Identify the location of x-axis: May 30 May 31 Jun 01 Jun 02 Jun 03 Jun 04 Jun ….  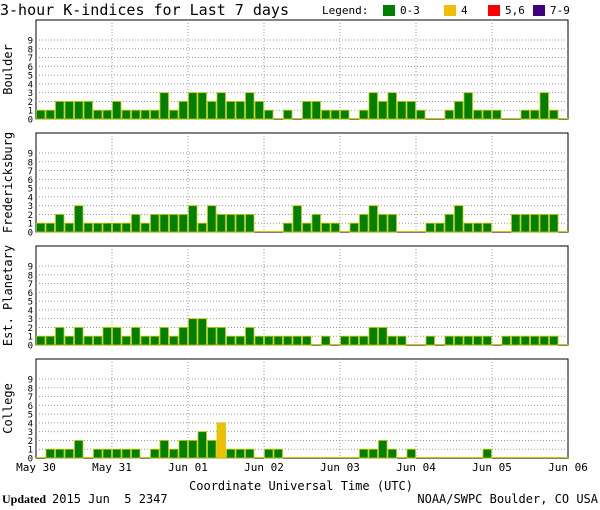
(302, 467).